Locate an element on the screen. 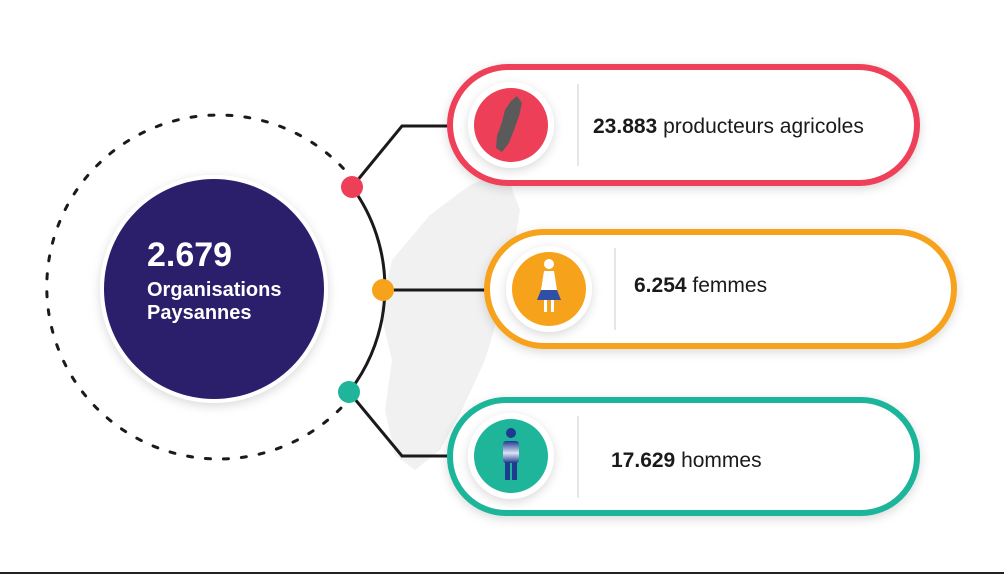 The height and width of the screenshot is (576, 1004). hub-circle is located at coordinates (214, 289).